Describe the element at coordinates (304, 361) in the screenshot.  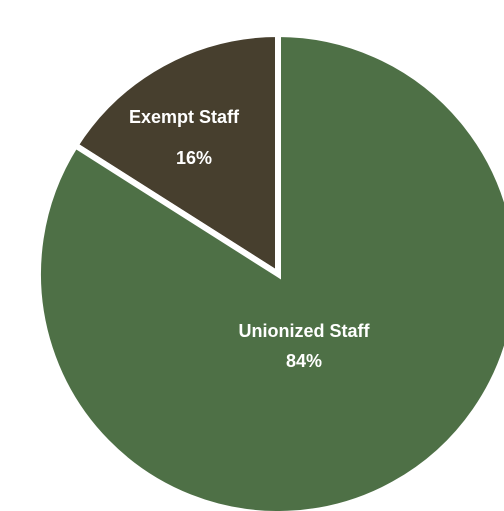
I see `slice-label-unionized-staff-value: 84%` at that location.